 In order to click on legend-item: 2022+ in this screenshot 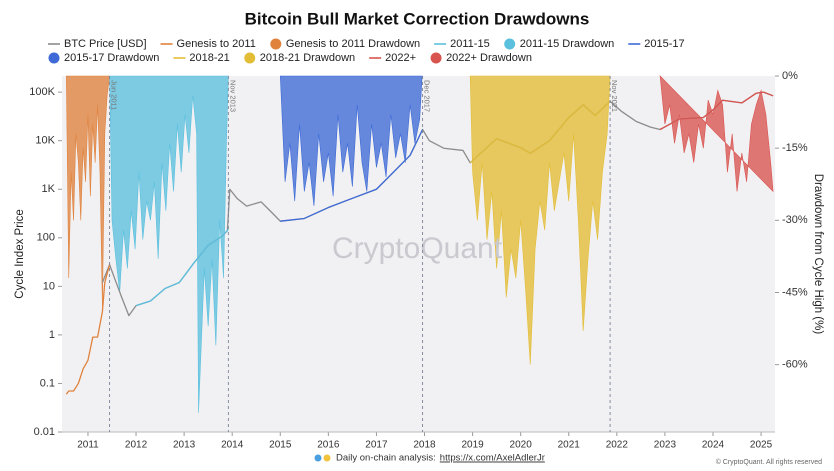, I will do `click(392, 58)`.